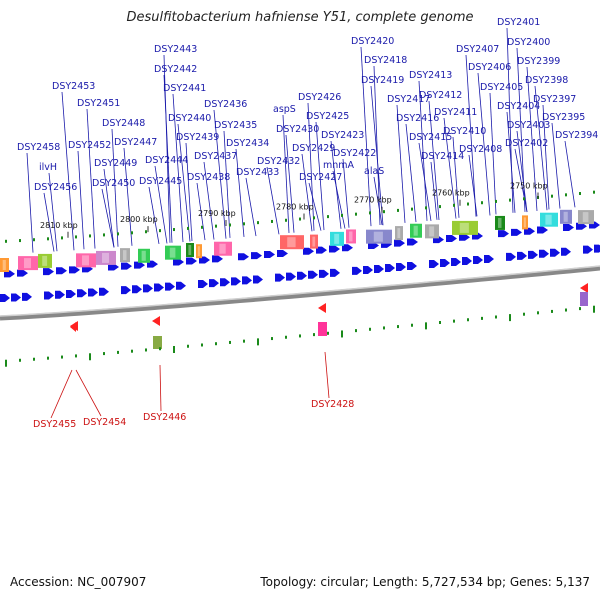 The width and height of the screenshot is (600, 600). I want to click on gene-label: DSY2437, so click(215, 156).